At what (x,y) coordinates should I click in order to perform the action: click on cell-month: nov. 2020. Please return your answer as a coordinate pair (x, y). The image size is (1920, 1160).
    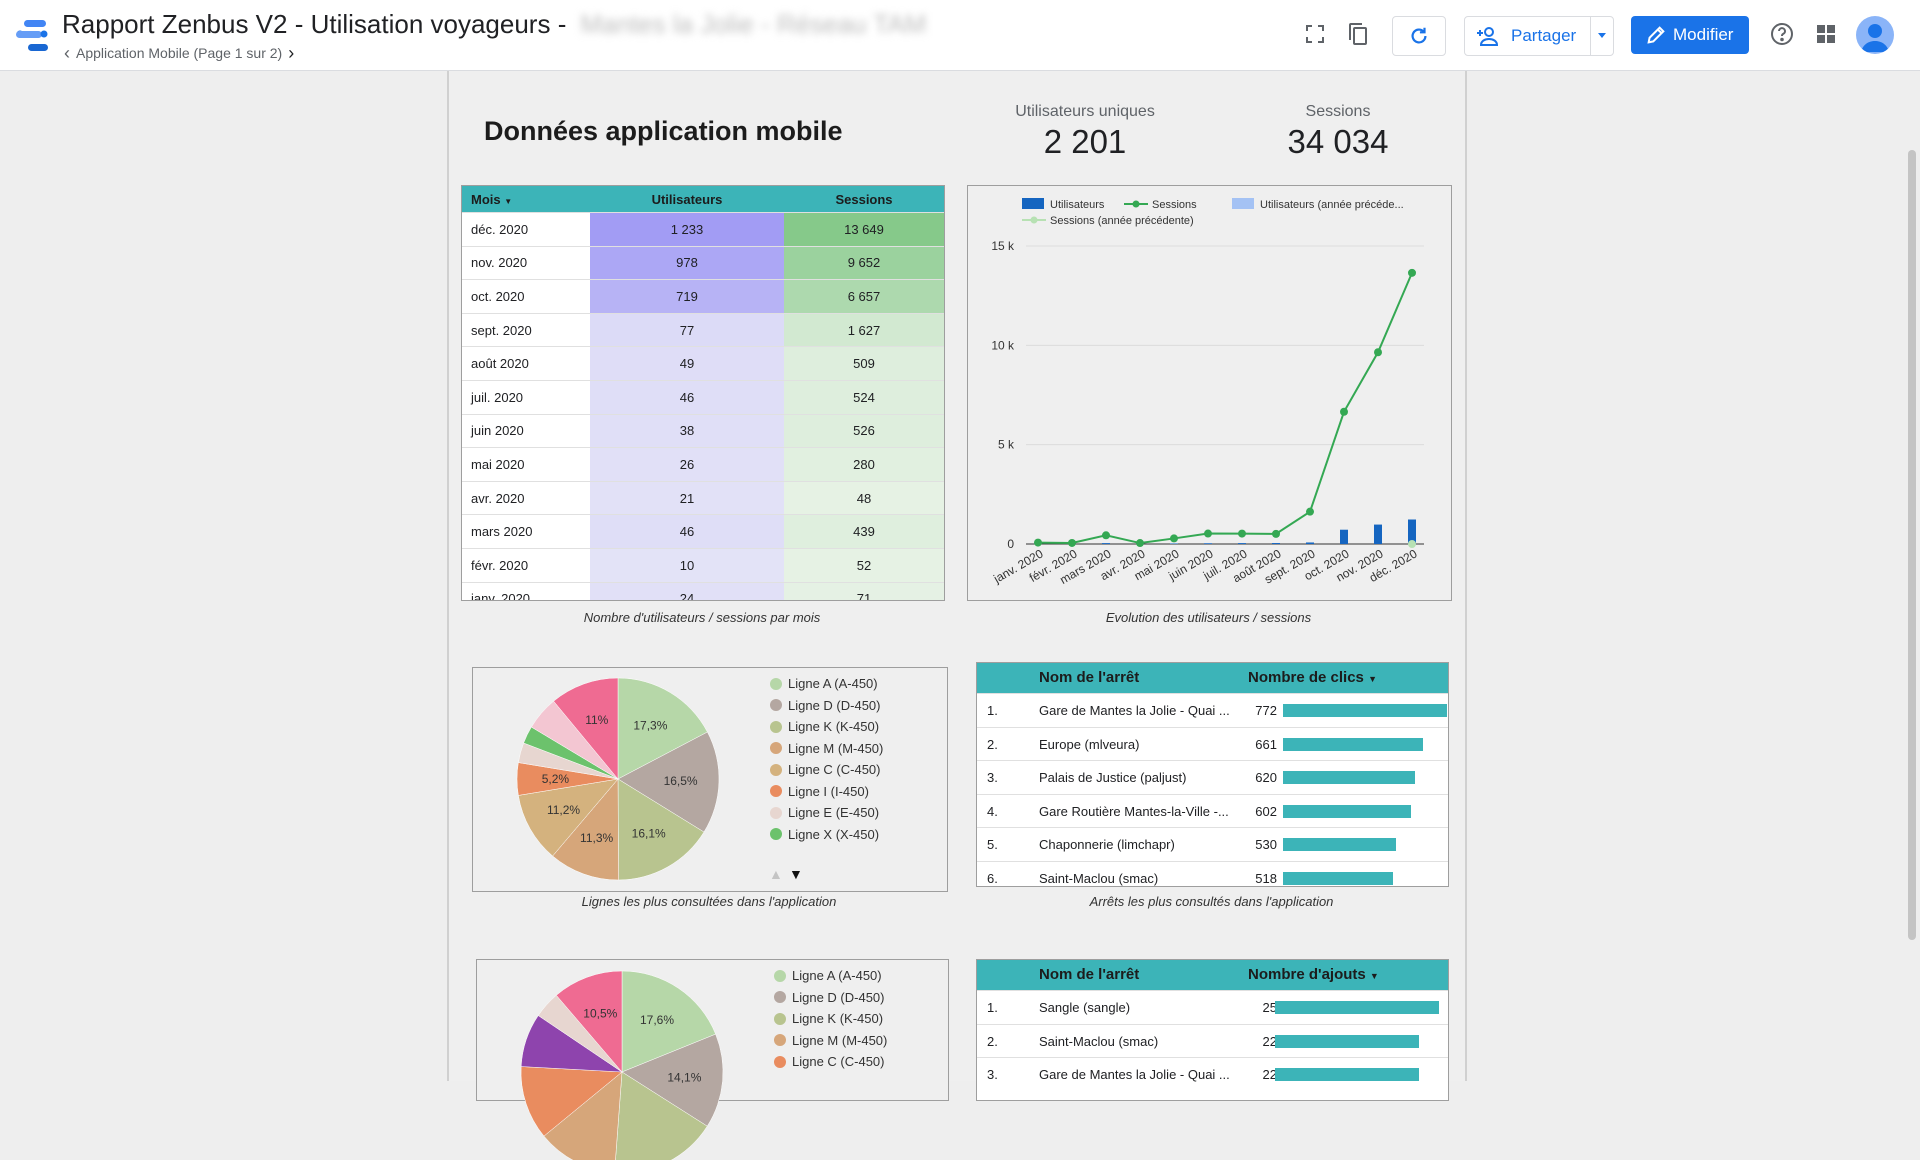
    Looking at the image, I should click on (526, 262).